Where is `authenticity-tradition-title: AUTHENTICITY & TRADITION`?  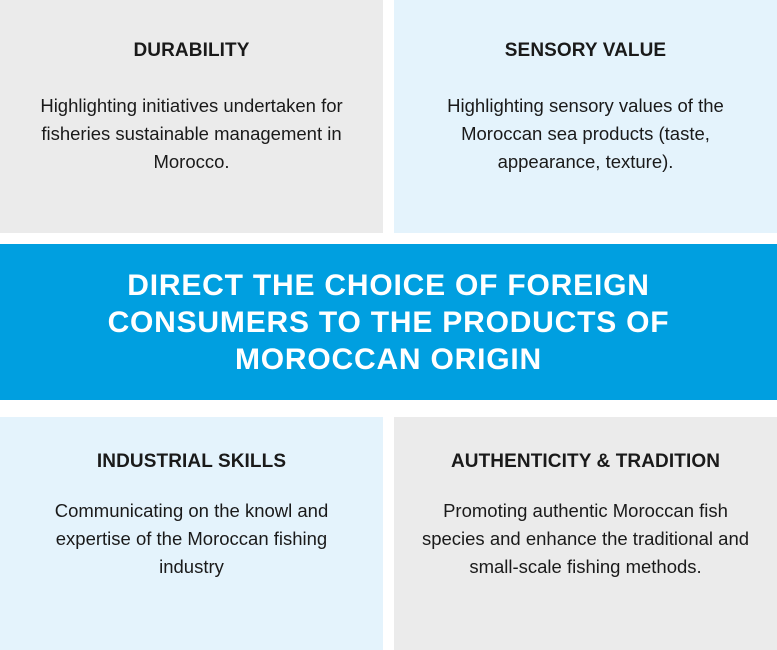
authenticity-tradition-title: AUTHENTICITY & TRADITION is located at coordinates (585, 461).